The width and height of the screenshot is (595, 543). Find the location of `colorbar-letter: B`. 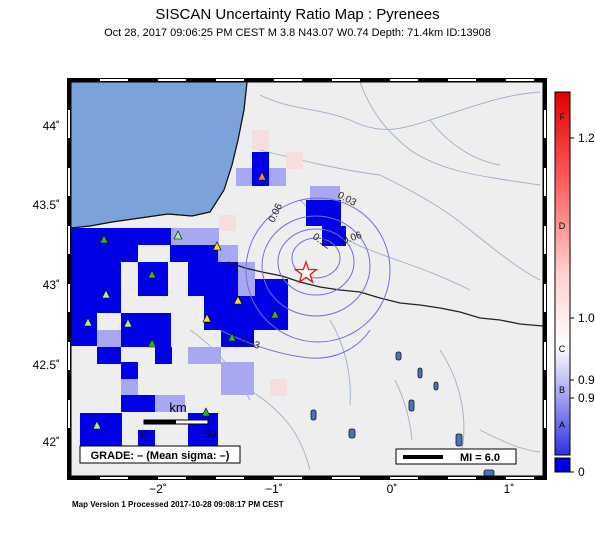

colorbar-letter: B is located at coordinates (562, 390).